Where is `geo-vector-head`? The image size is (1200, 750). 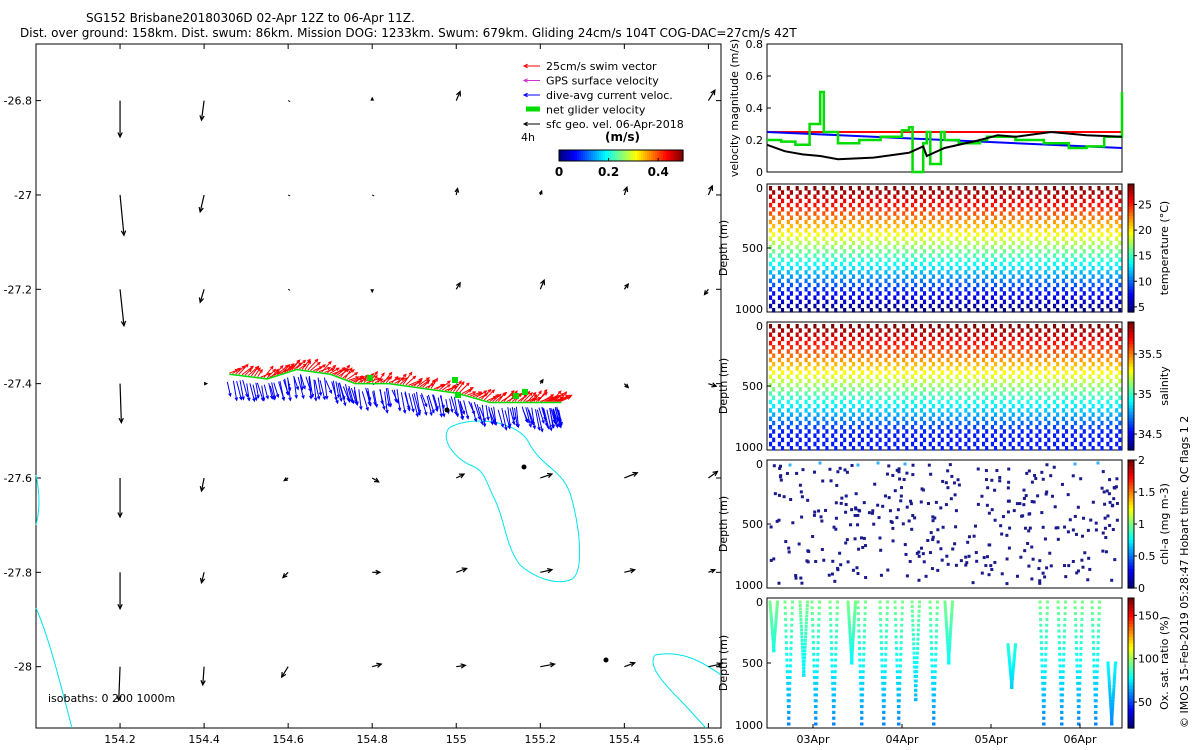 geo-vector-head is located at coordinates (543, 282).